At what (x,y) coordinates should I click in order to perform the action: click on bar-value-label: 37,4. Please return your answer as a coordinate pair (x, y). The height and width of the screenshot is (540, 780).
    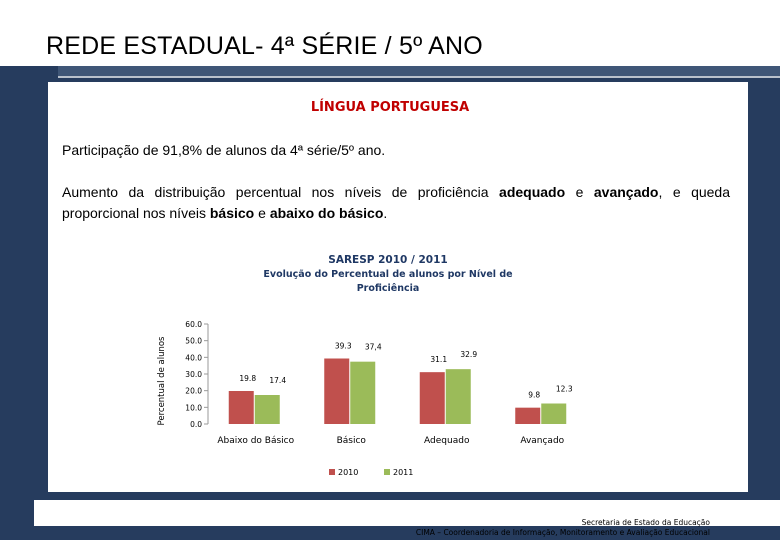
    Looking at the image, I should click on (373, 347).